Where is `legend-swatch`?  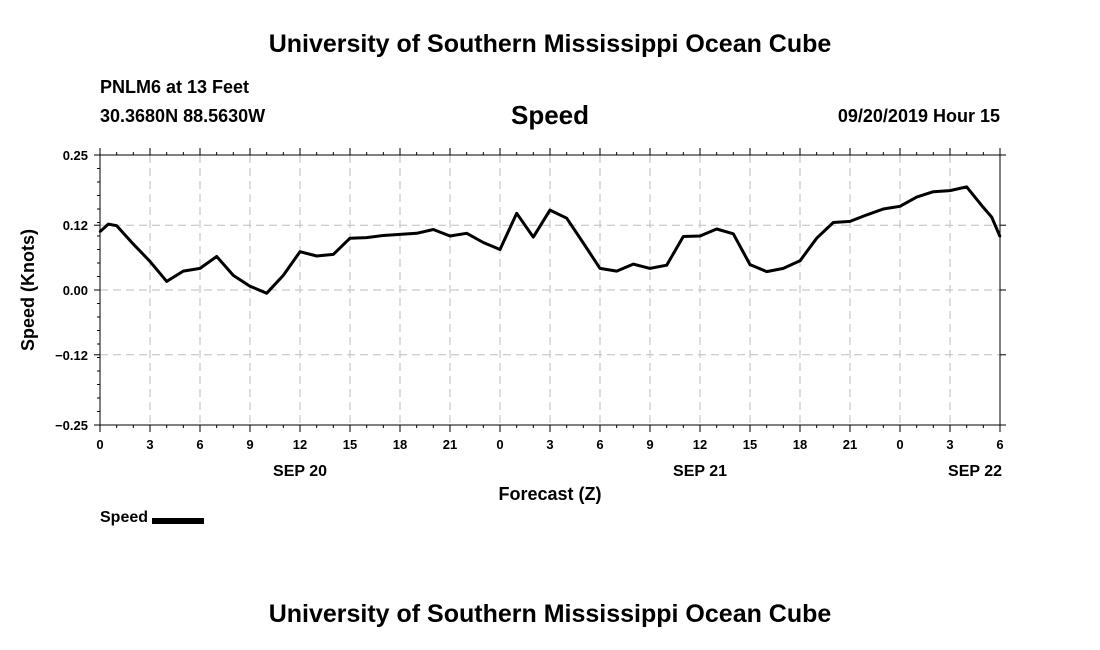
legend-swatch is located at coordinates (178, 520).